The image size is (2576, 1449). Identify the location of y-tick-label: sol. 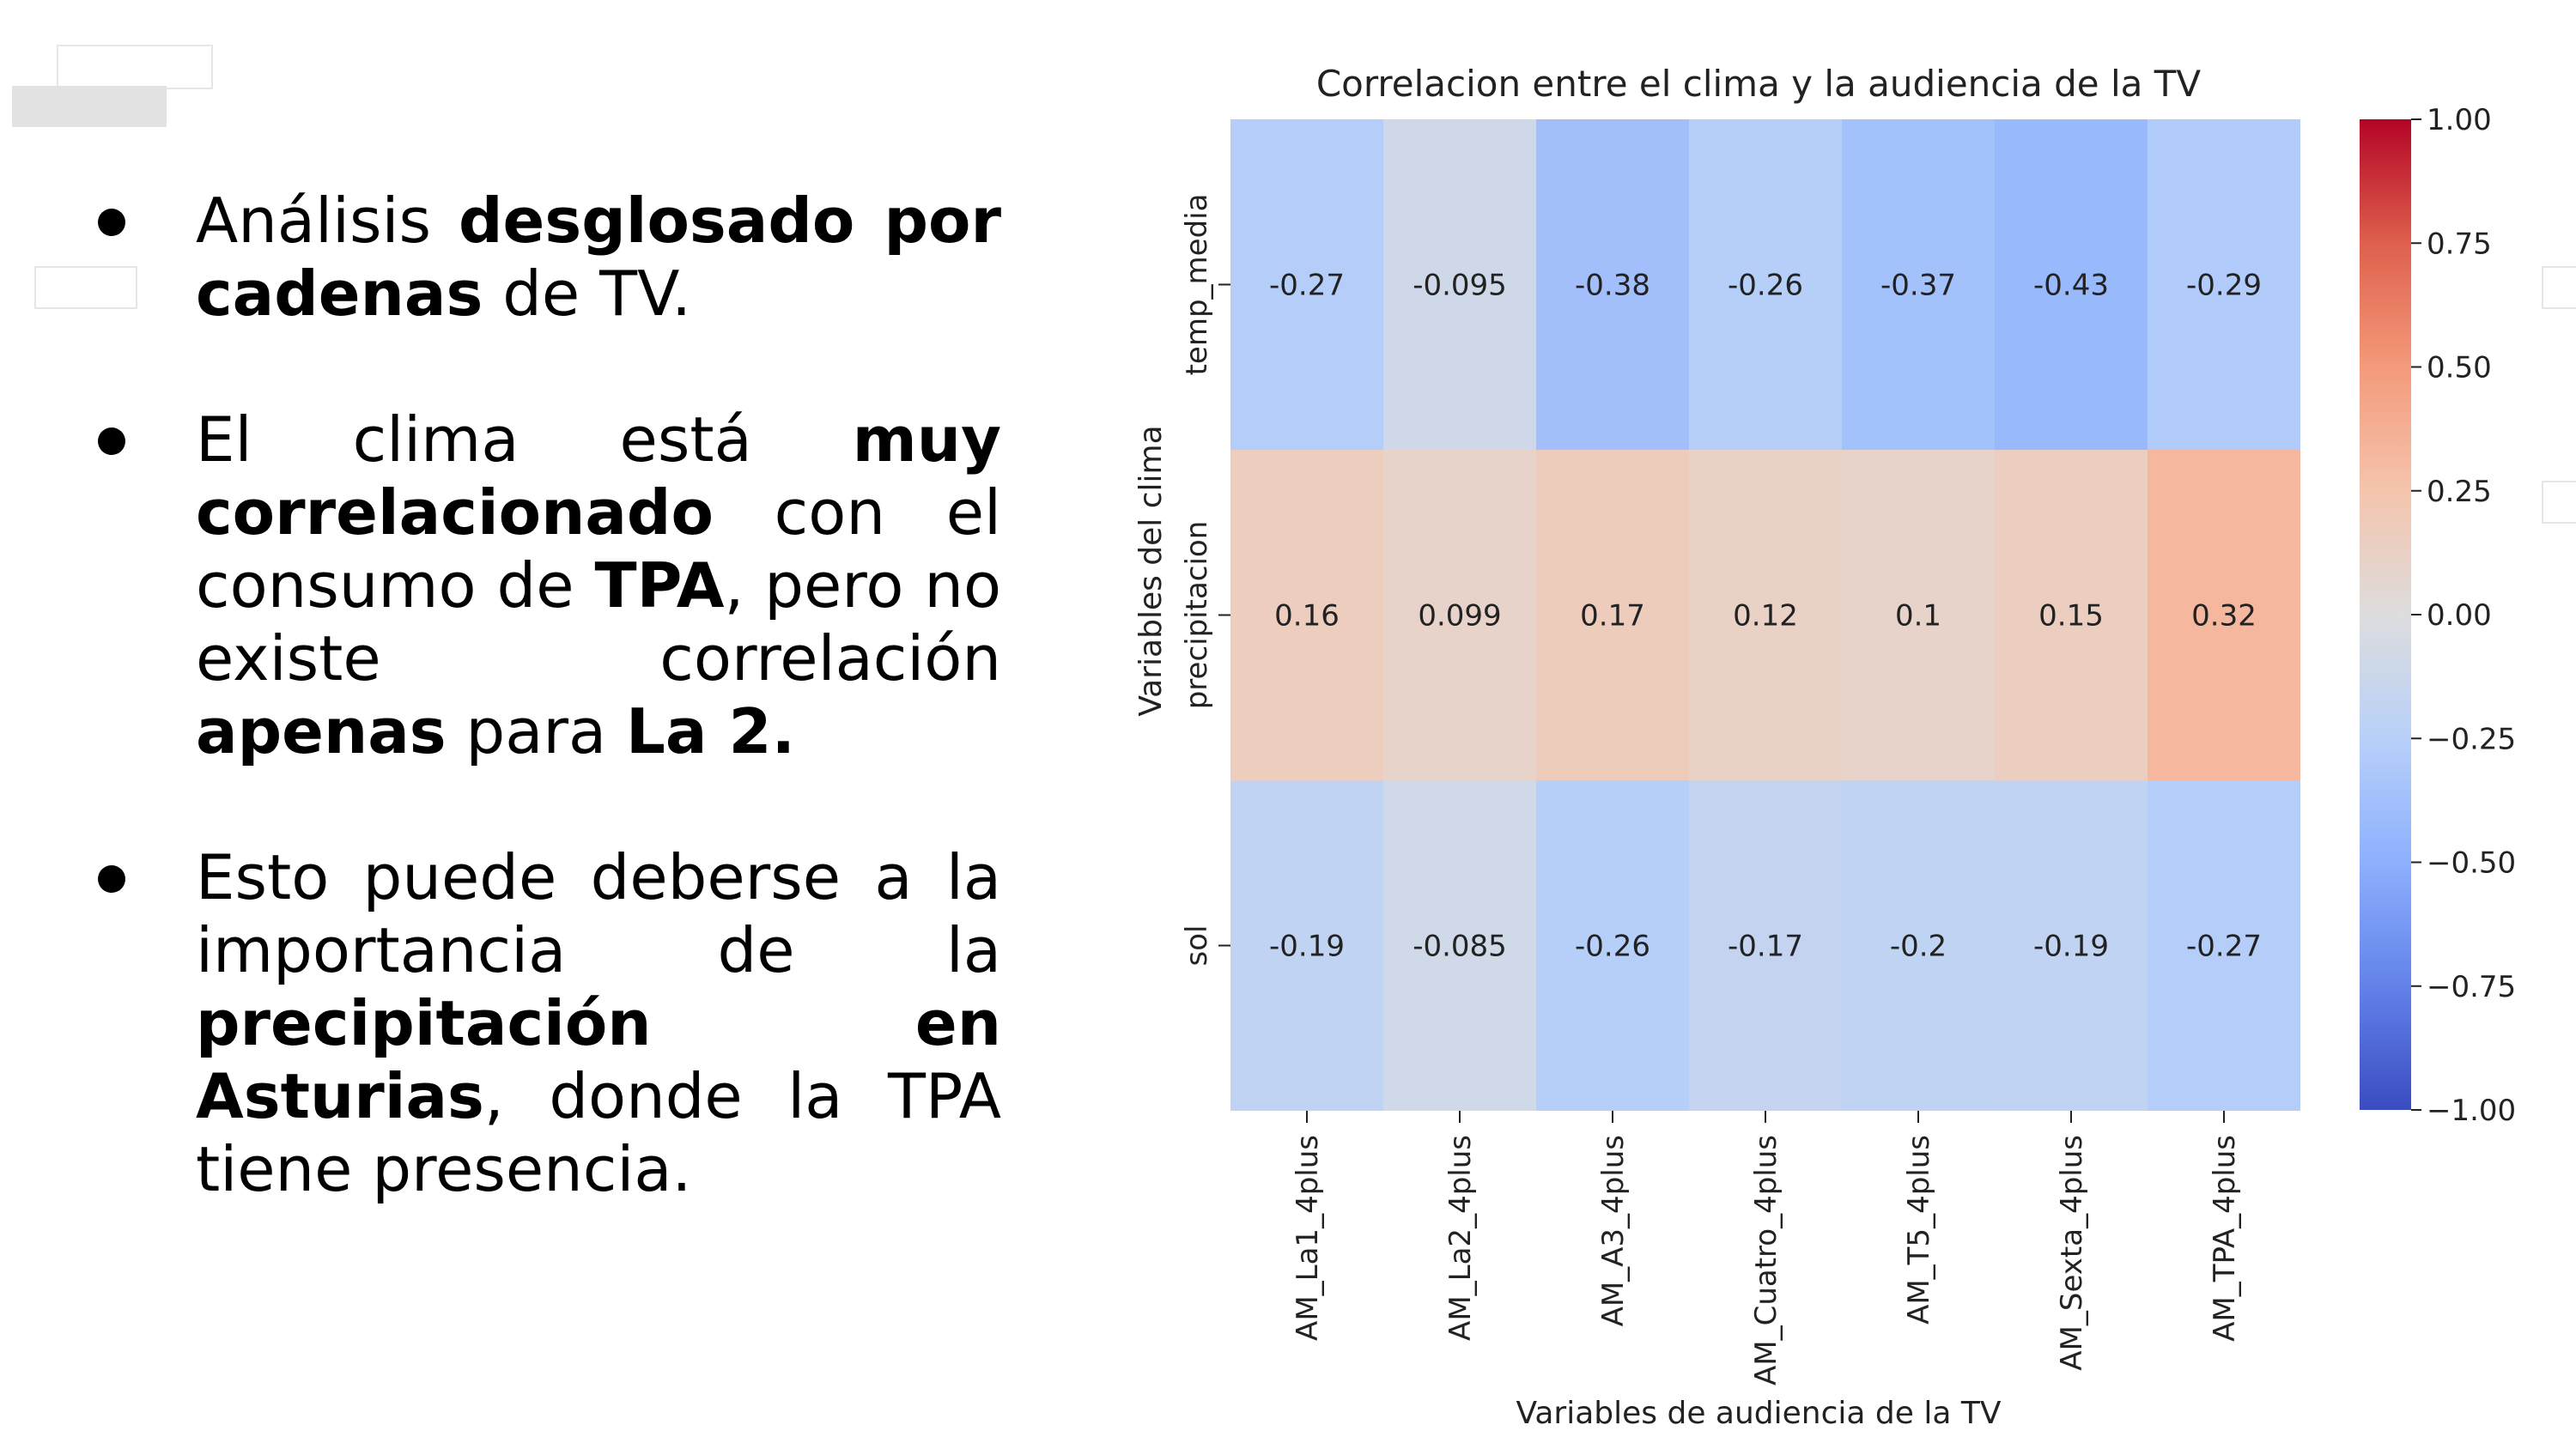
(1197, 946).